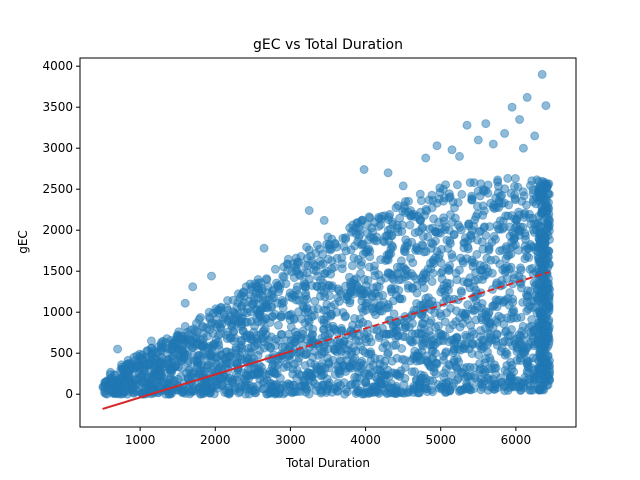 This screenshot has width=640, height=480. Describe the element at coordinates (328, 437) in the screenshot. I see `x-axis-ticks: 1000 2000 3000 4000 5000 6000` at that location.